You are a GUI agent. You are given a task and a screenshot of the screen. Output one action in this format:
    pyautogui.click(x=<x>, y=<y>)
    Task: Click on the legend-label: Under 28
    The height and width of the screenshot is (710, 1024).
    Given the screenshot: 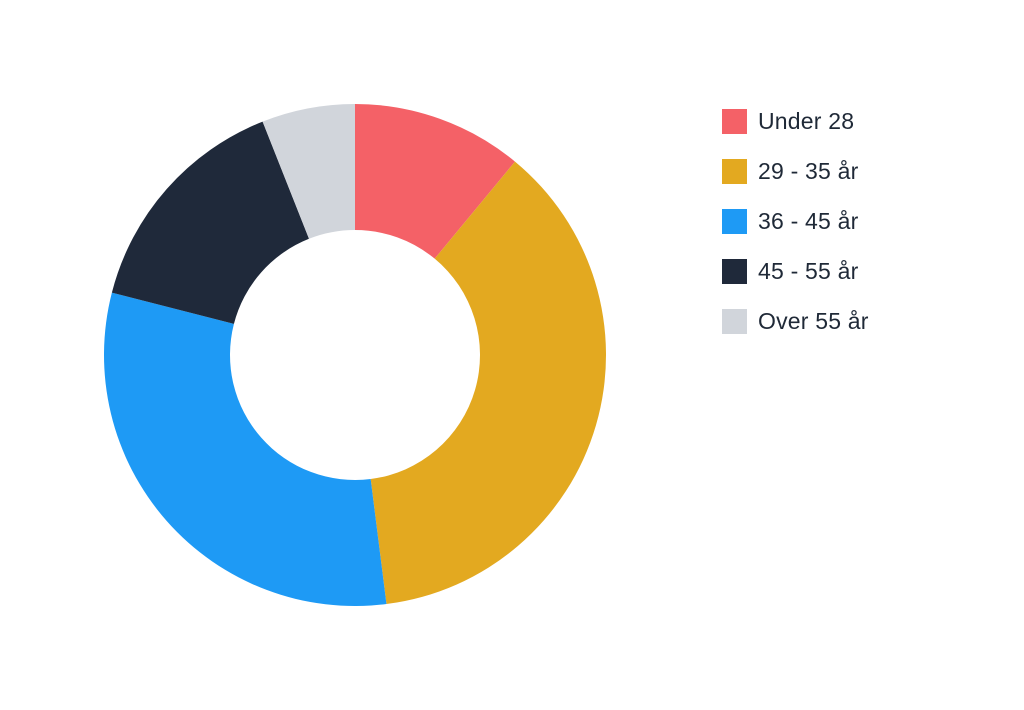 What is the action you would take?
    pyautogui.click(x=806, y=120)
    